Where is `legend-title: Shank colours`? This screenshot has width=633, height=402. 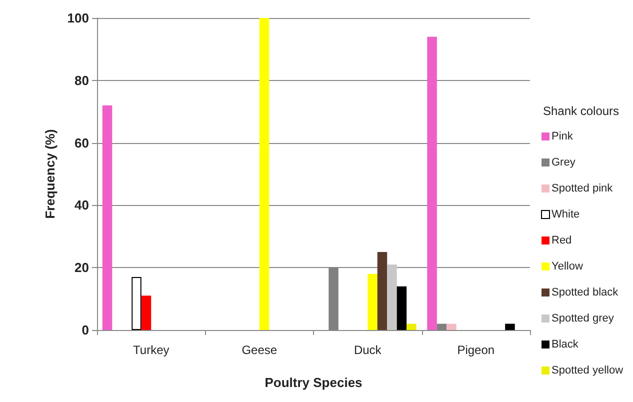
legend-title: Shank colours is located at coordinates (581, 111).